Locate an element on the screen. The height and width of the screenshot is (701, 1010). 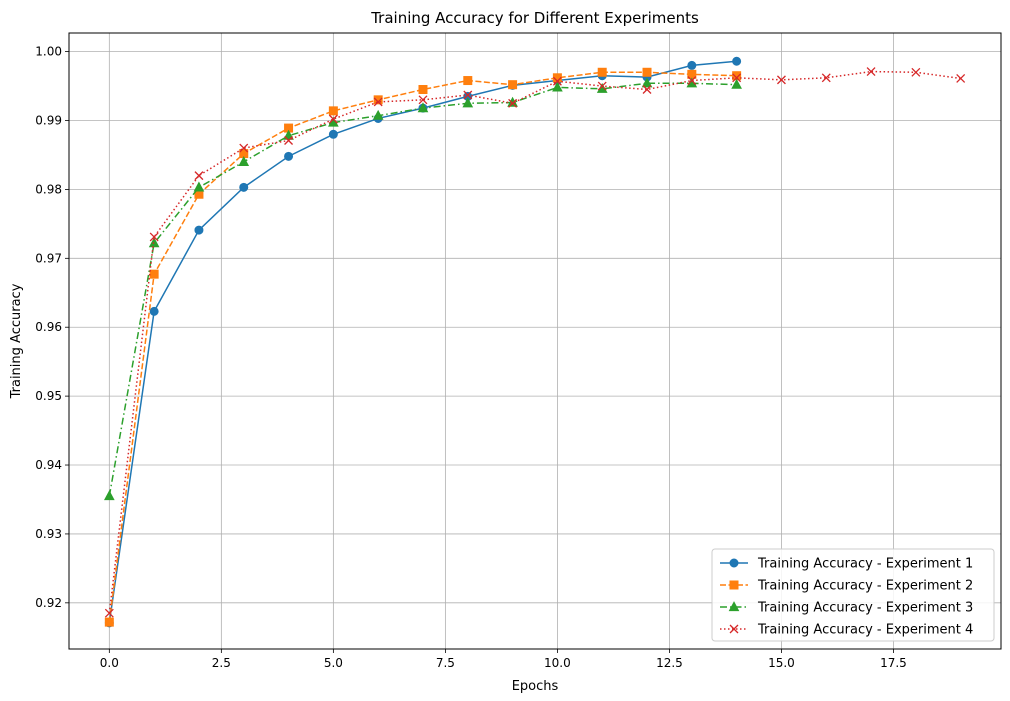
x-tick-label: 0.0 is located at coordinates (109, 663).